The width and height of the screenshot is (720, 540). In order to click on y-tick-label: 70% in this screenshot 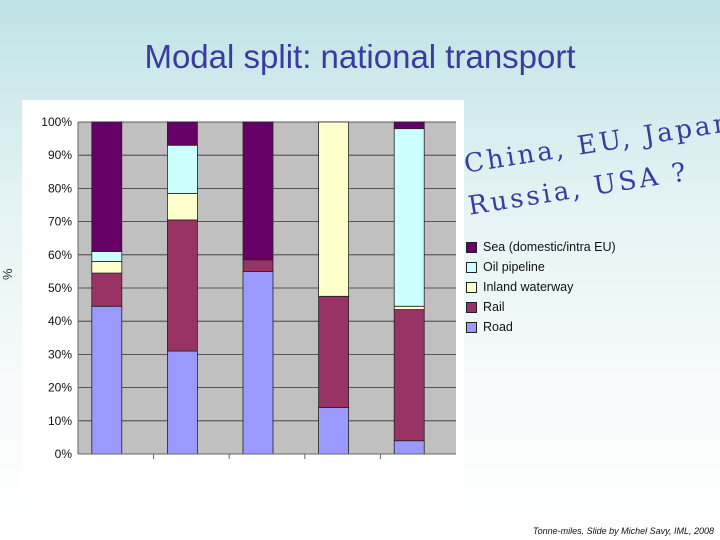, I will do `click(60, 222)`.